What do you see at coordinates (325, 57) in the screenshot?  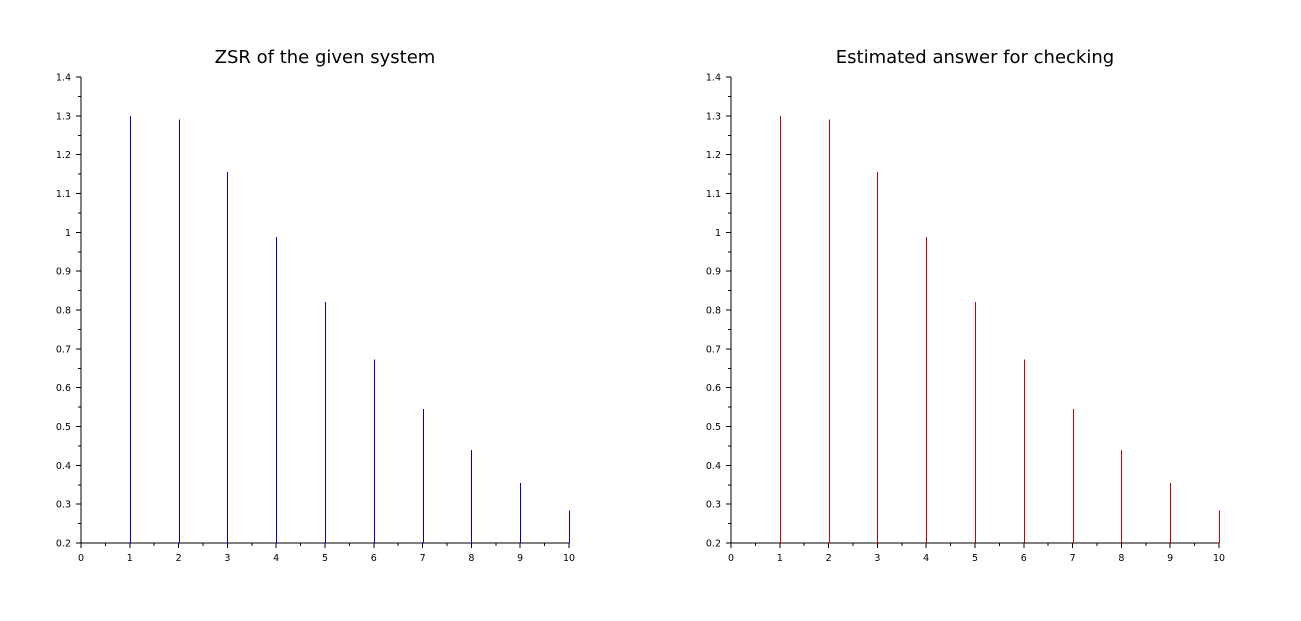 I see `chart-title: ZSR of the given system` at bounding box center [325, 57].